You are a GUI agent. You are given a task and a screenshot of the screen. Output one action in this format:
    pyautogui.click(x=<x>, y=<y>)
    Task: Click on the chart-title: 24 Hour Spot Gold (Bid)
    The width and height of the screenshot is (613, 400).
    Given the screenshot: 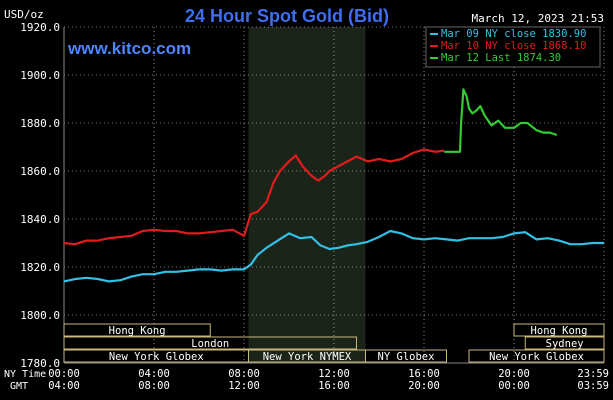 What is the action you would take?
    pyautogui.click(x=287, y=16)
    